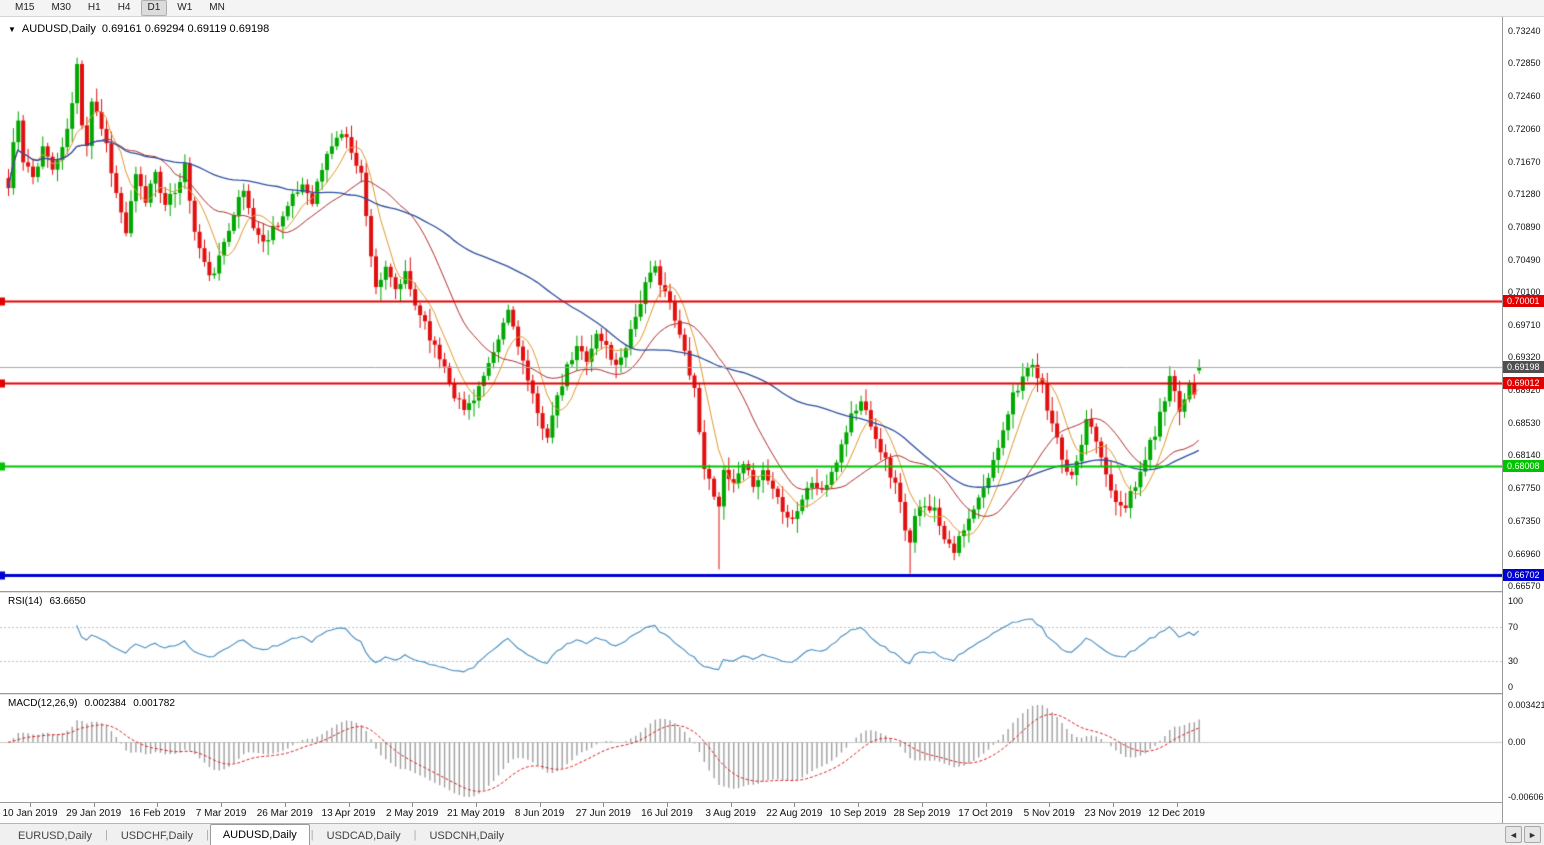 Image resolution: width=1544 pixels, height=845 pixels. Describe the element at coordinates (1523, 834) in the screenshot. I see `tab-scroll-buttons: ◄ ►` at that location.